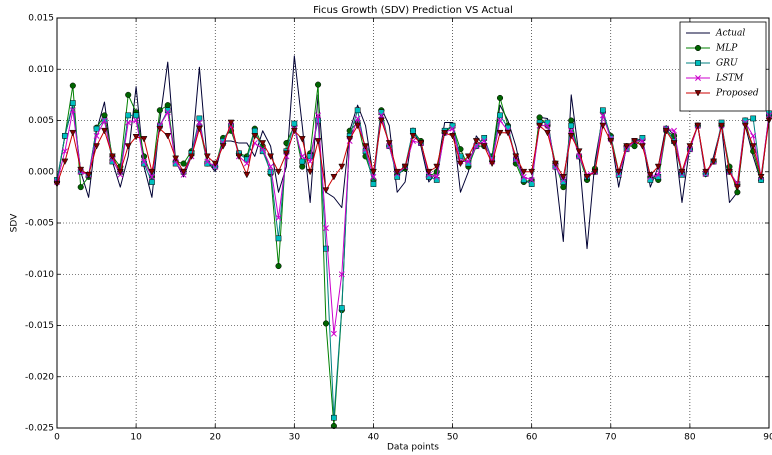 This screenshot has width=772, height=455. Describe the element at coordinates (15, 222) in the screenshot. I see `y-axis-label: SDV` at that location.